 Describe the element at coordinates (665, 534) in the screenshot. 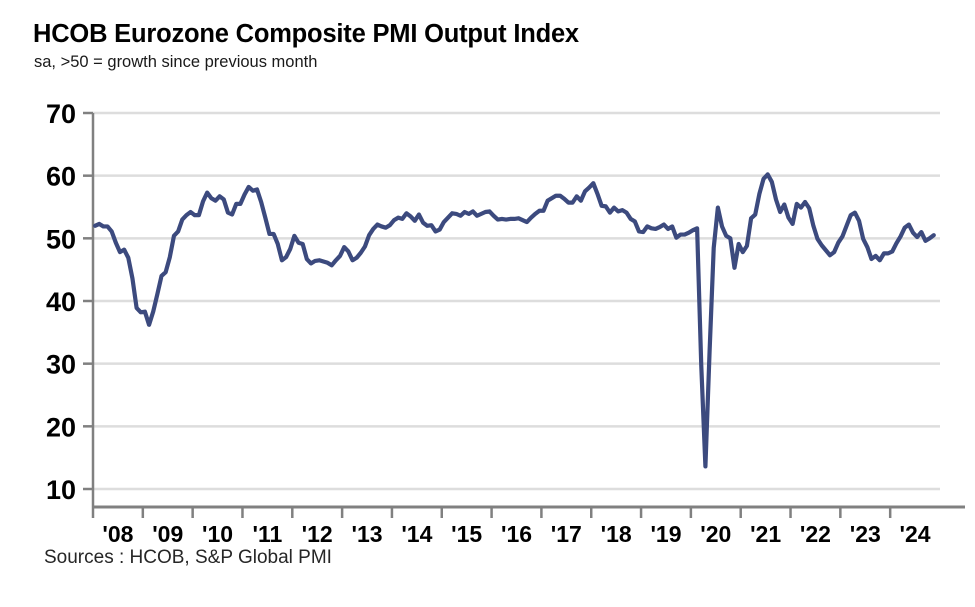

I see `x-axis-tick-label: '19` at that location.